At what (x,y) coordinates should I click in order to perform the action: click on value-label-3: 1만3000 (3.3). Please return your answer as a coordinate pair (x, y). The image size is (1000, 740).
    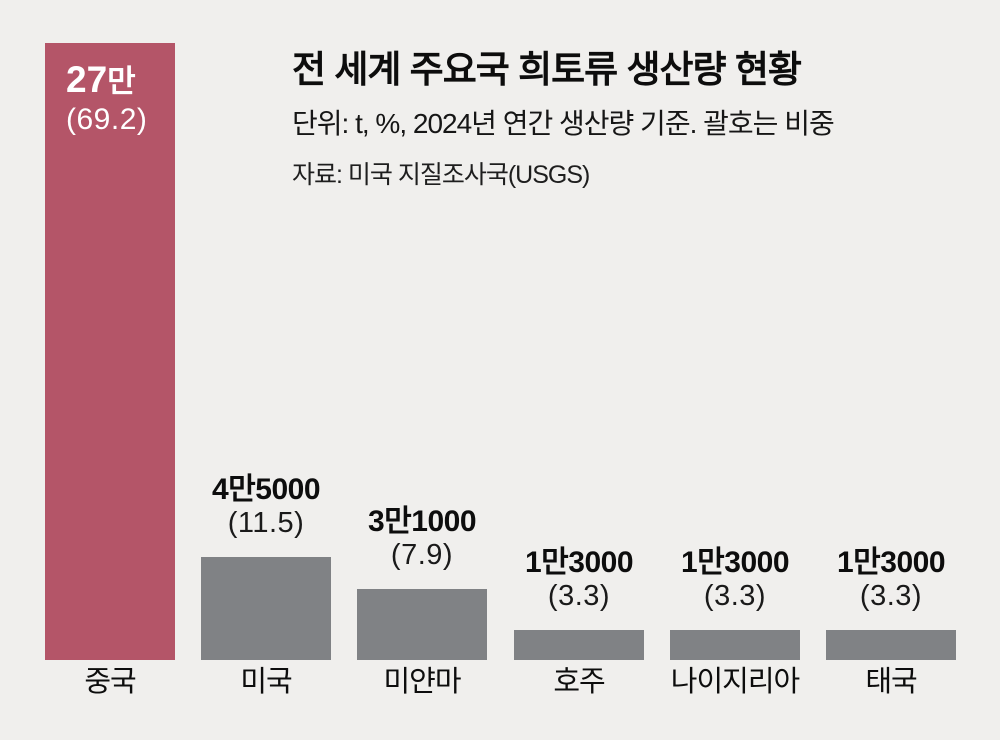
    Looking at the image, I should click on (579, 578).